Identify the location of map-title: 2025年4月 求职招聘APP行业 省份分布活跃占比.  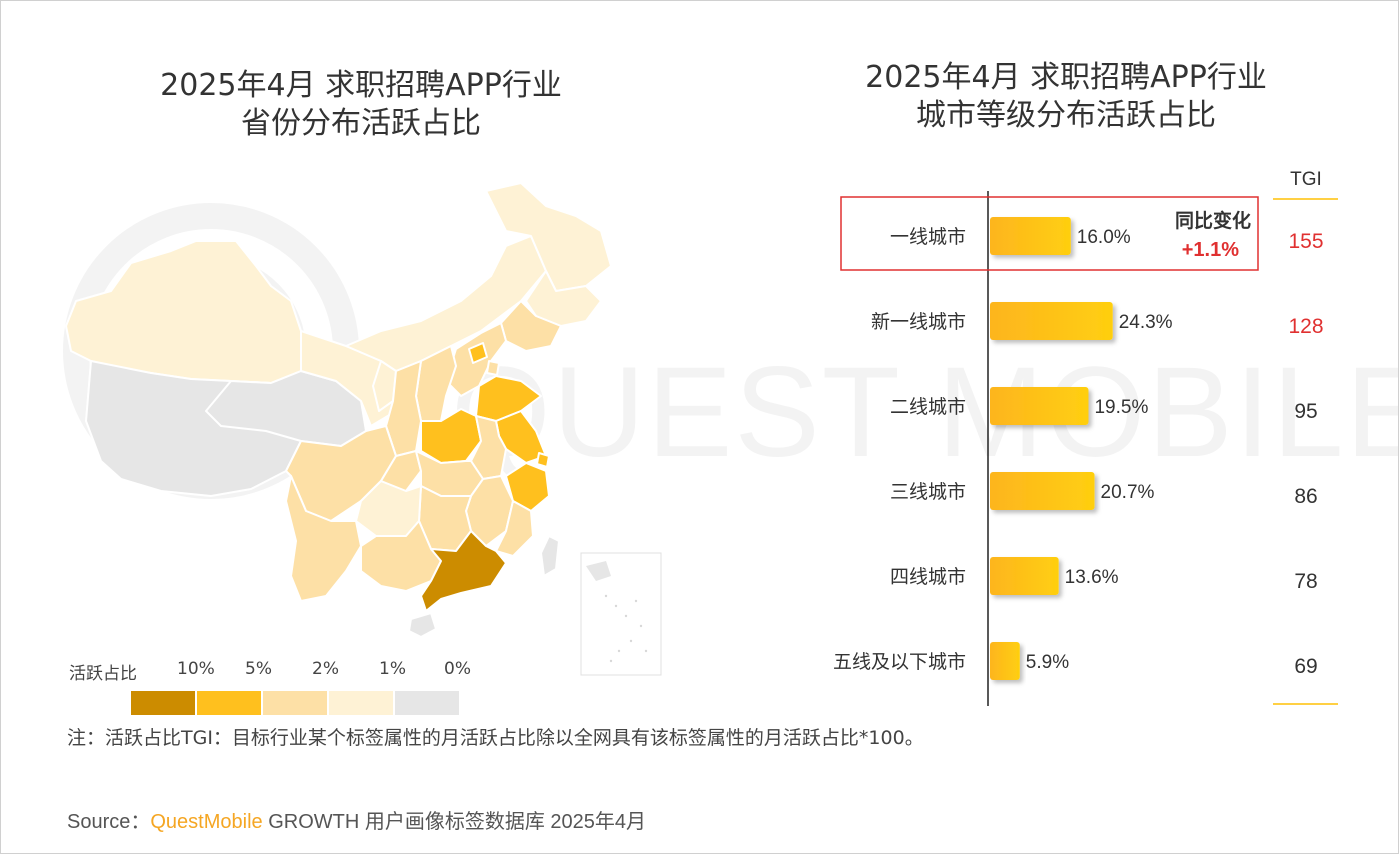
(361, 105).